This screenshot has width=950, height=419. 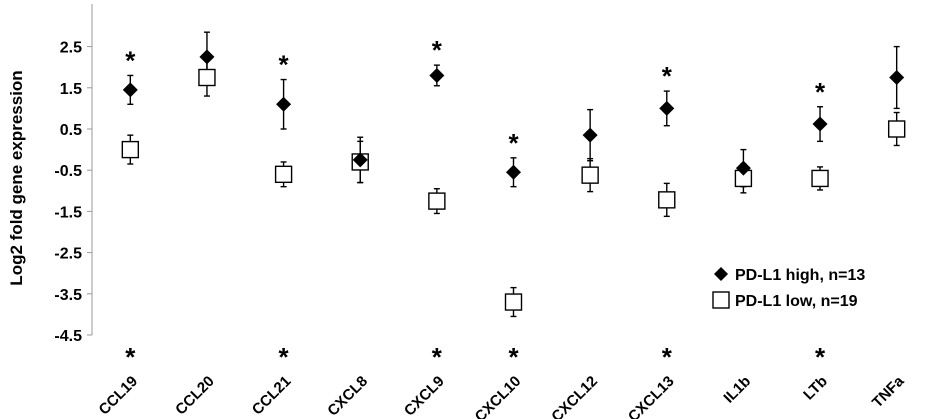 What do you see at coordinates (68, 171) in the screenshot?
I see `y-tick-label: -0.5` at bounding box center [68, 171].